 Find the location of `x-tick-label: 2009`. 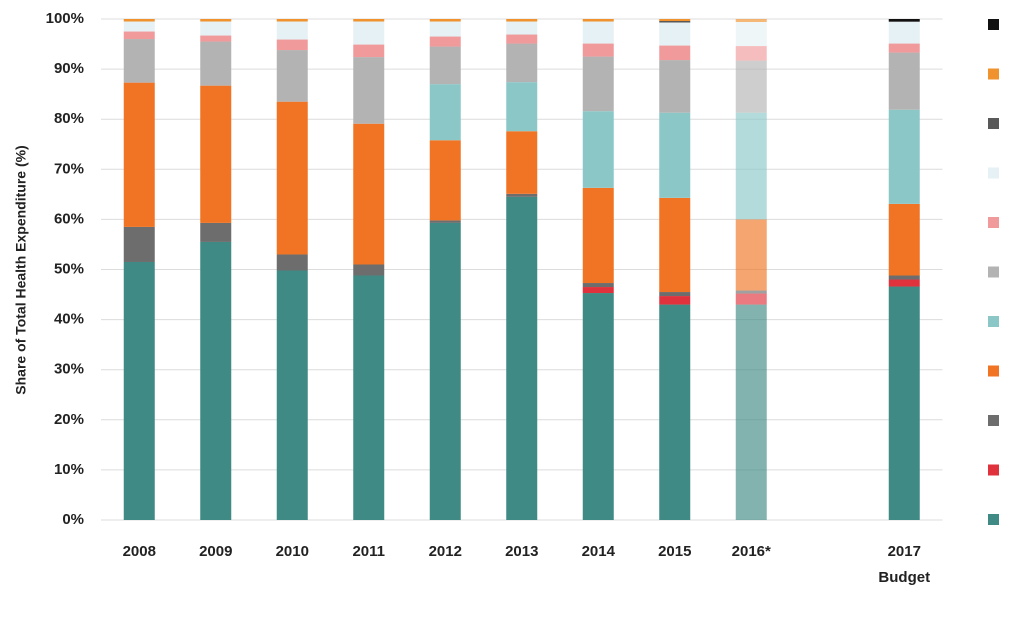

x-tick-label: 2009 is located at coordinates (215, 551).